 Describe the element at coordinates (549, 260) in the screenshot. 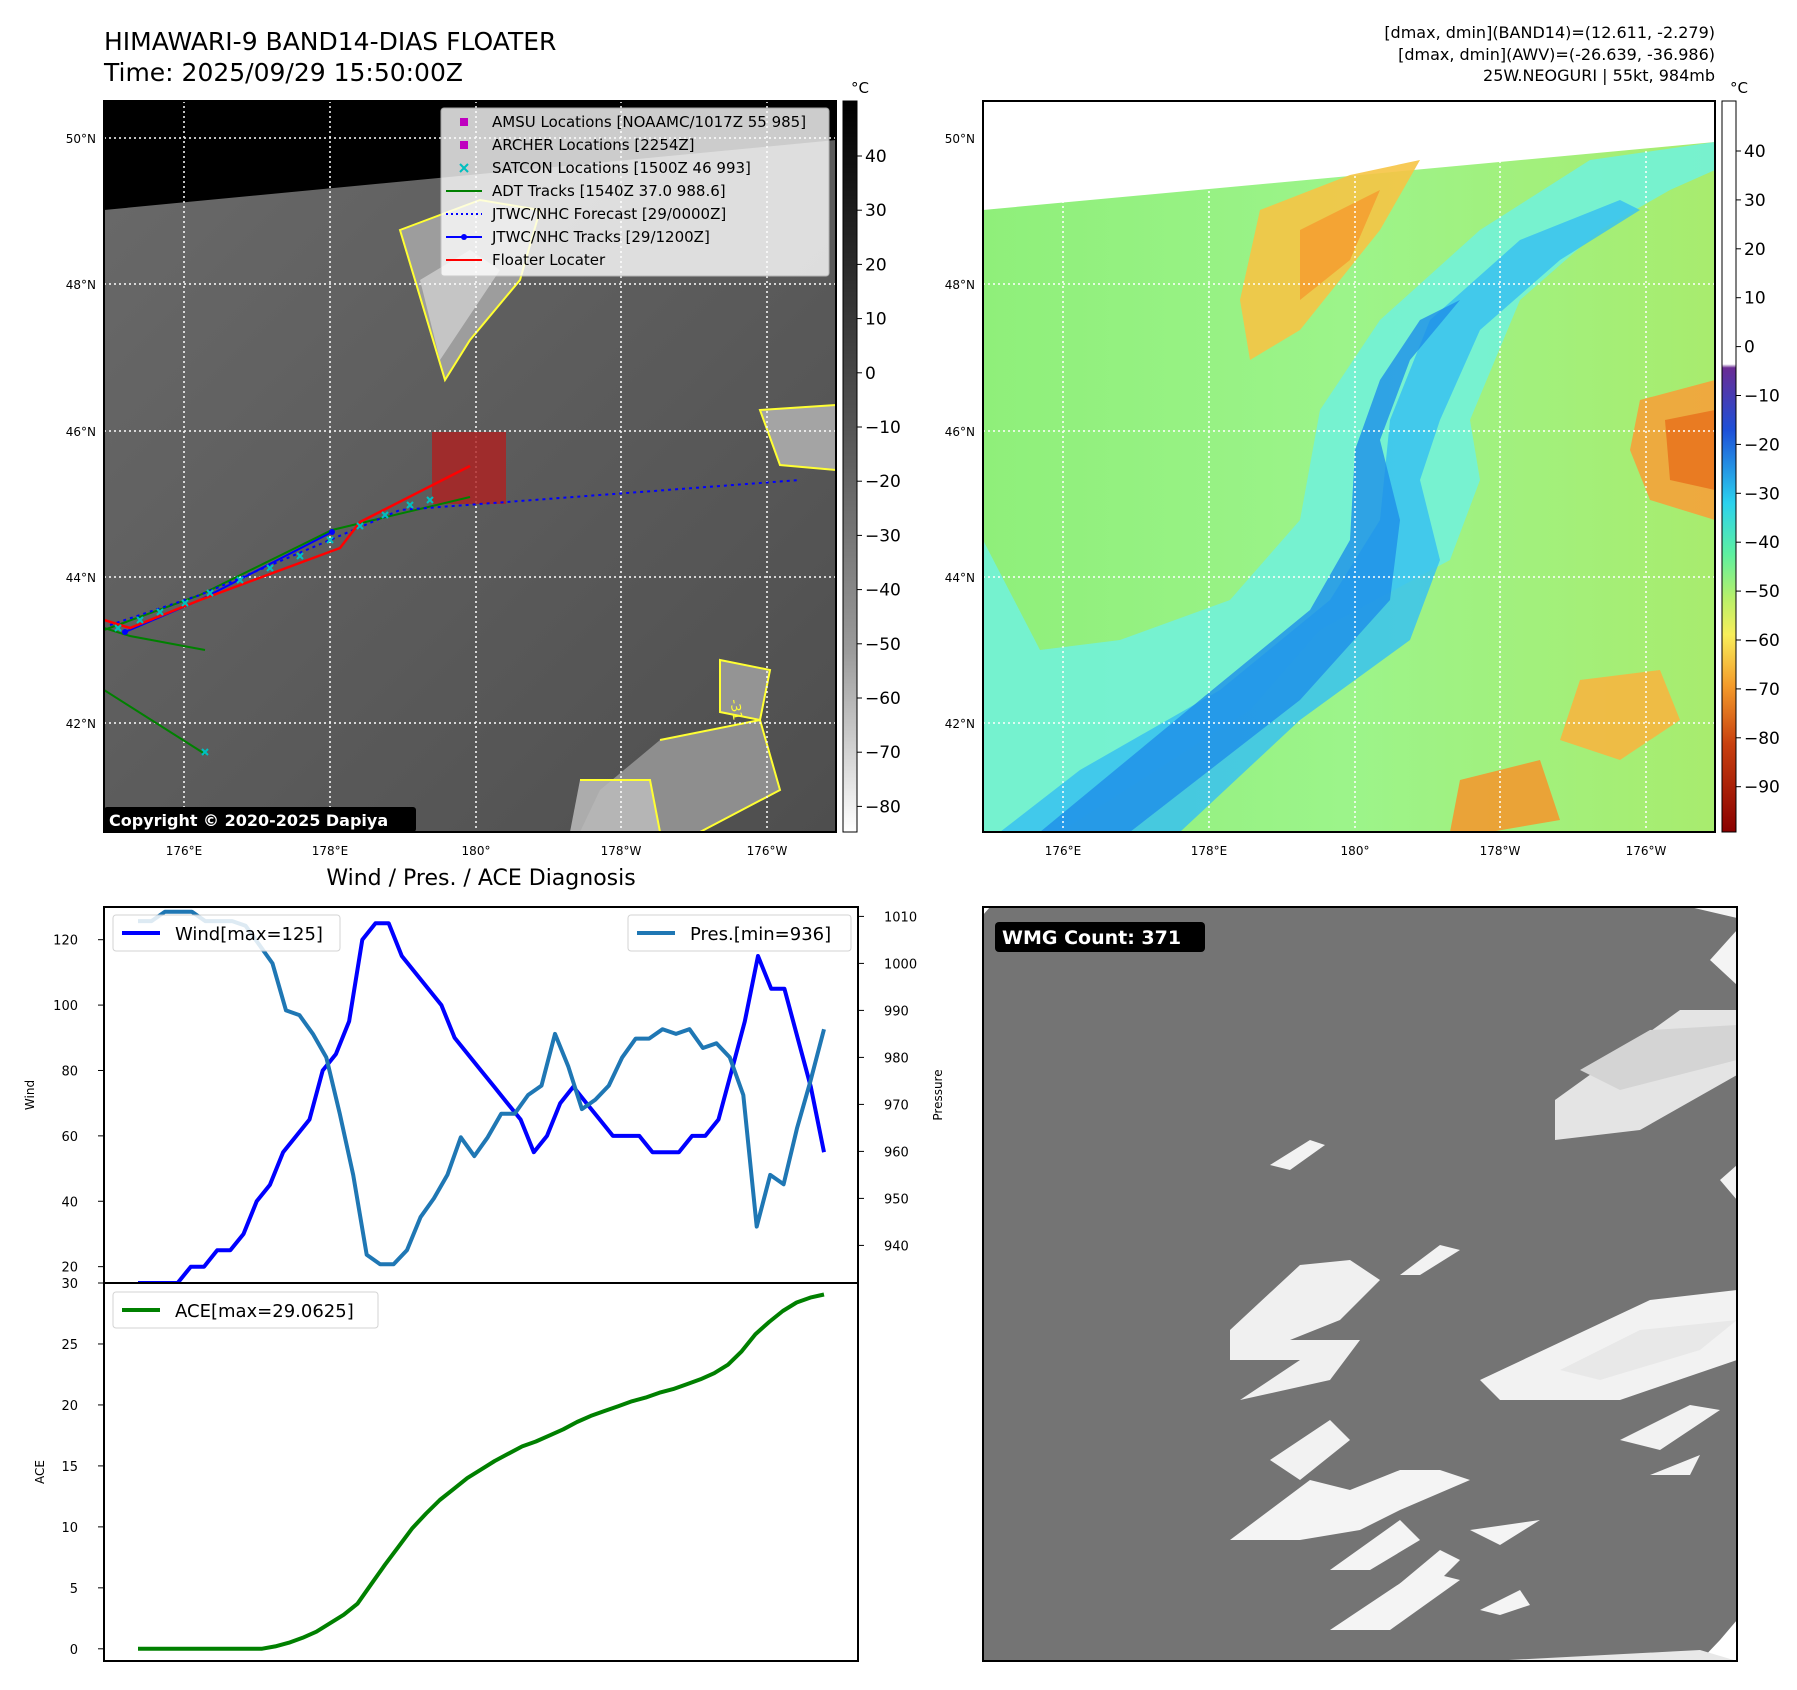

I see `legend-item-label: Floater Locater` at that location.